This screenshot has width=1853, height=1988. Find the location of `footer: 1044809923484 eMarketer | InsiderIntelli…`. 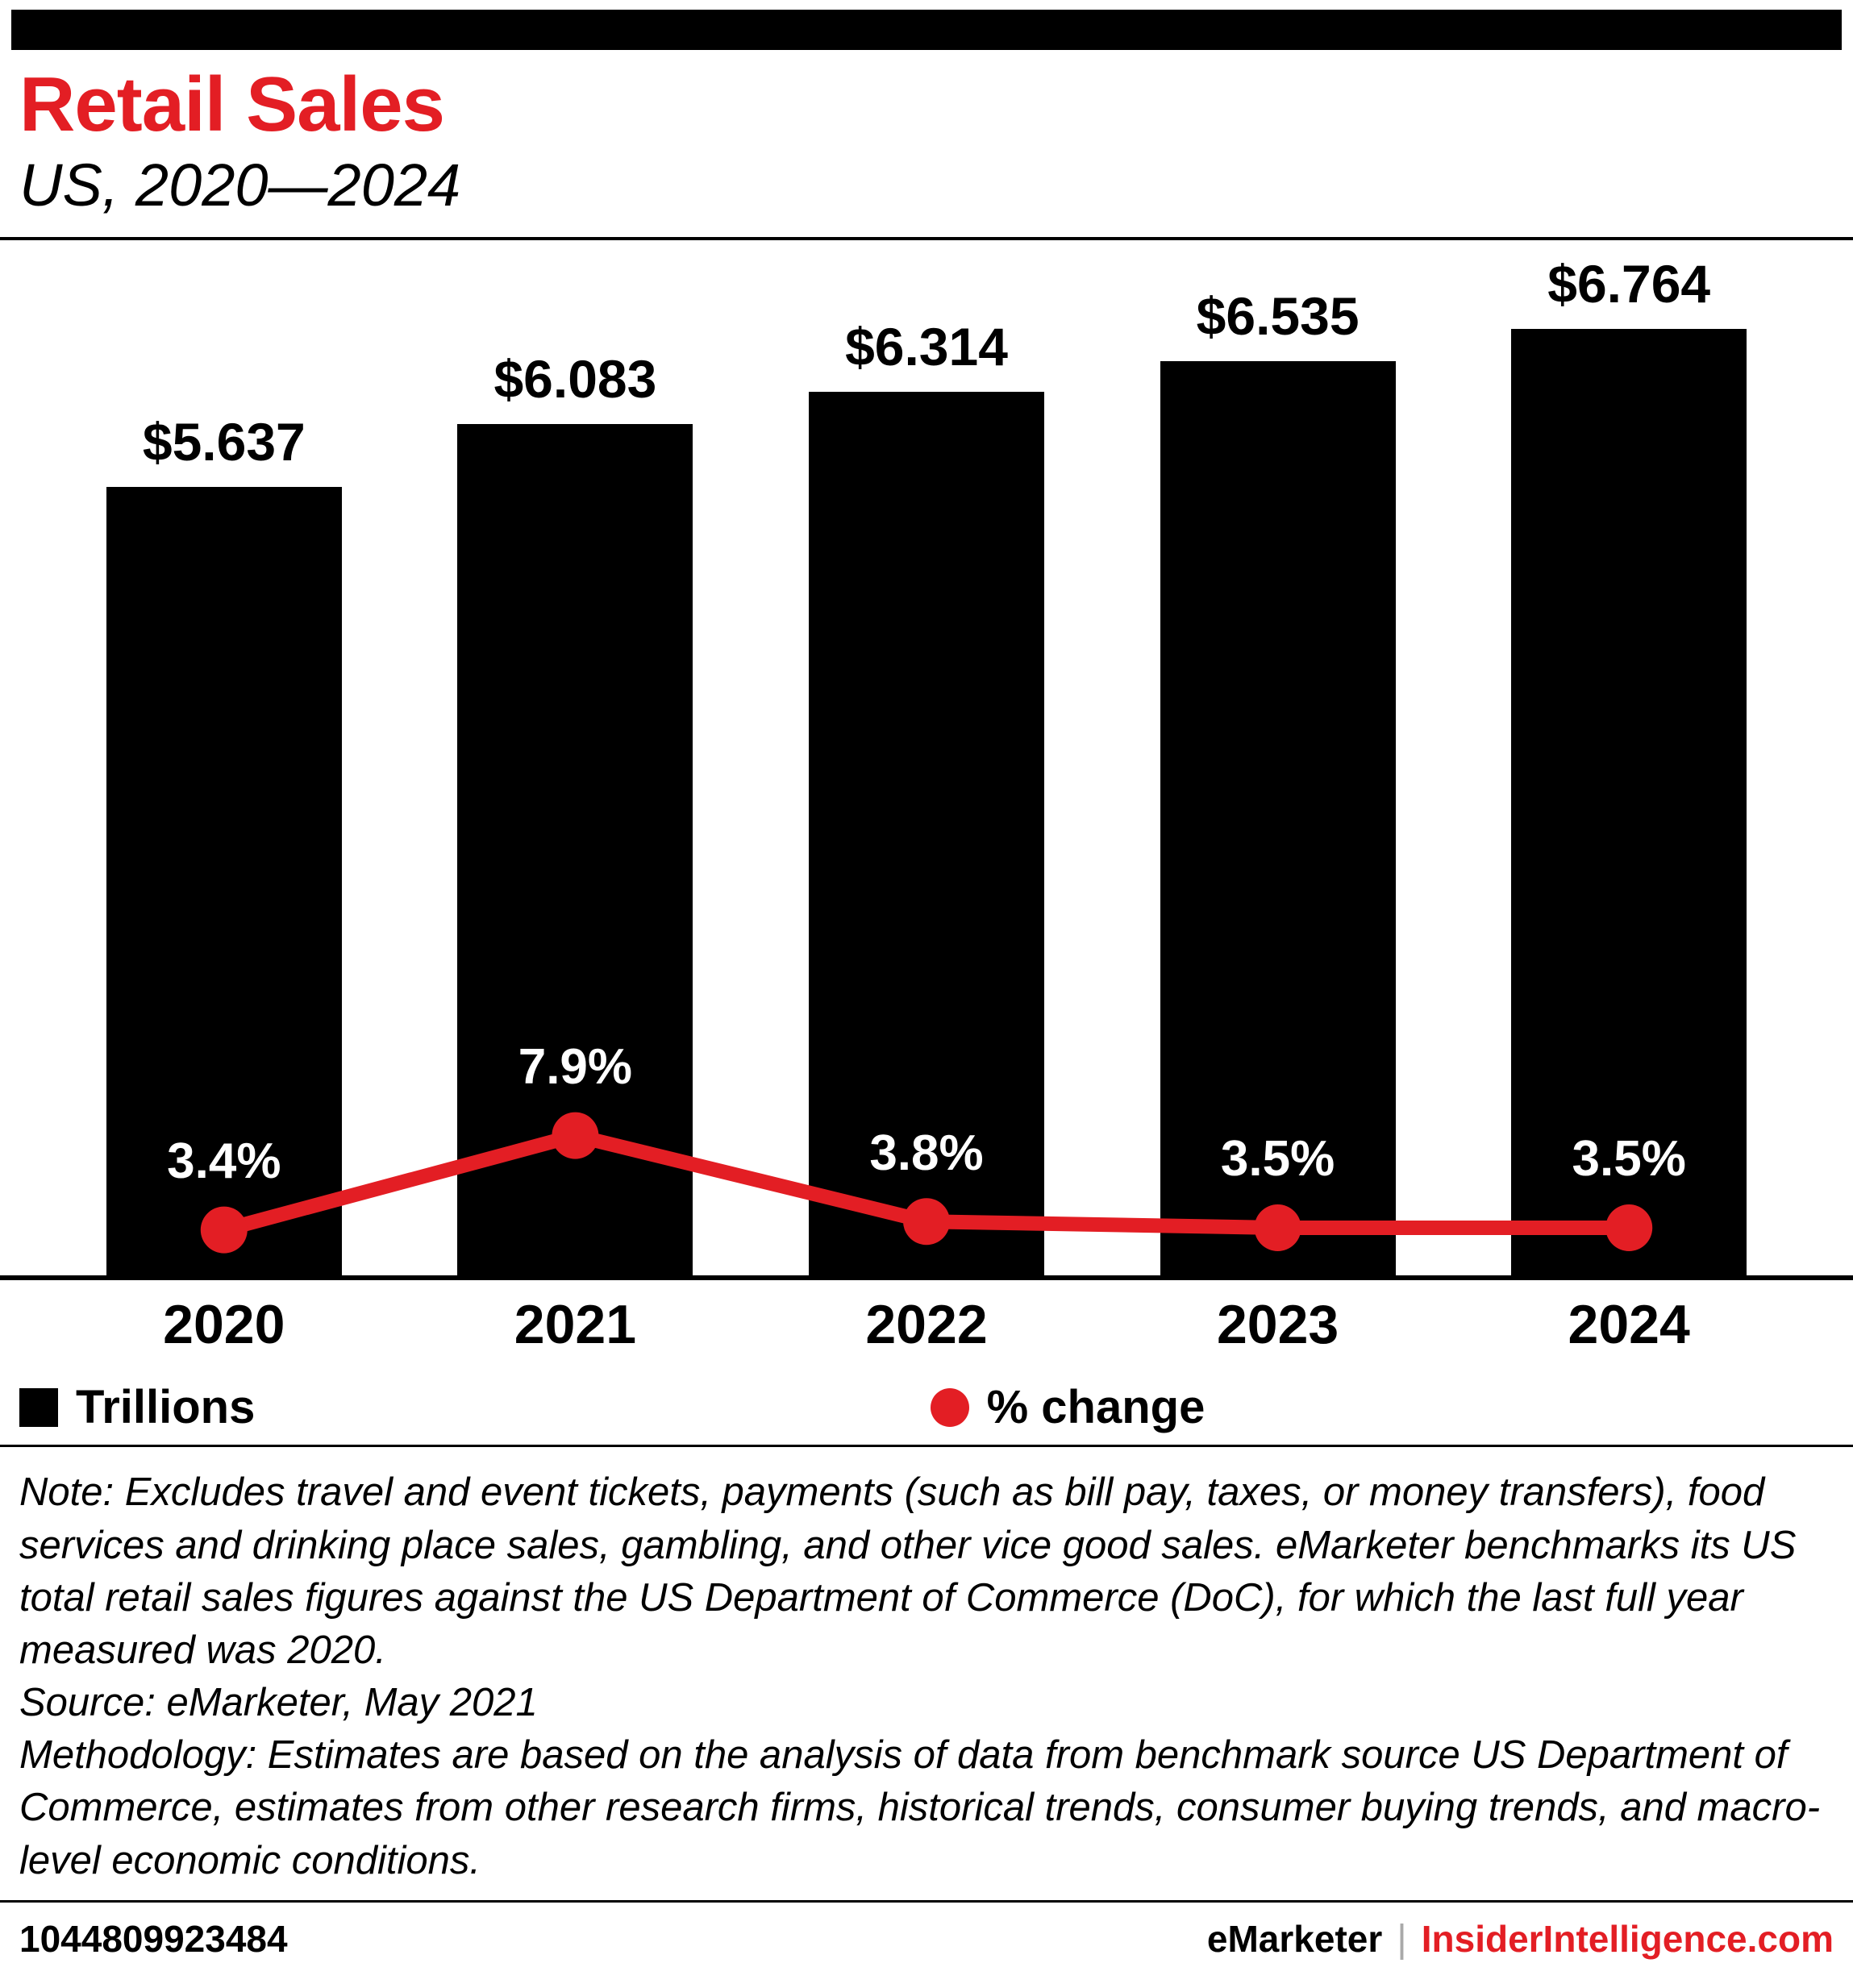

footer: 1044809923484 eMarketer | InsiderIntelli… is located at coordinates (927, 1937).